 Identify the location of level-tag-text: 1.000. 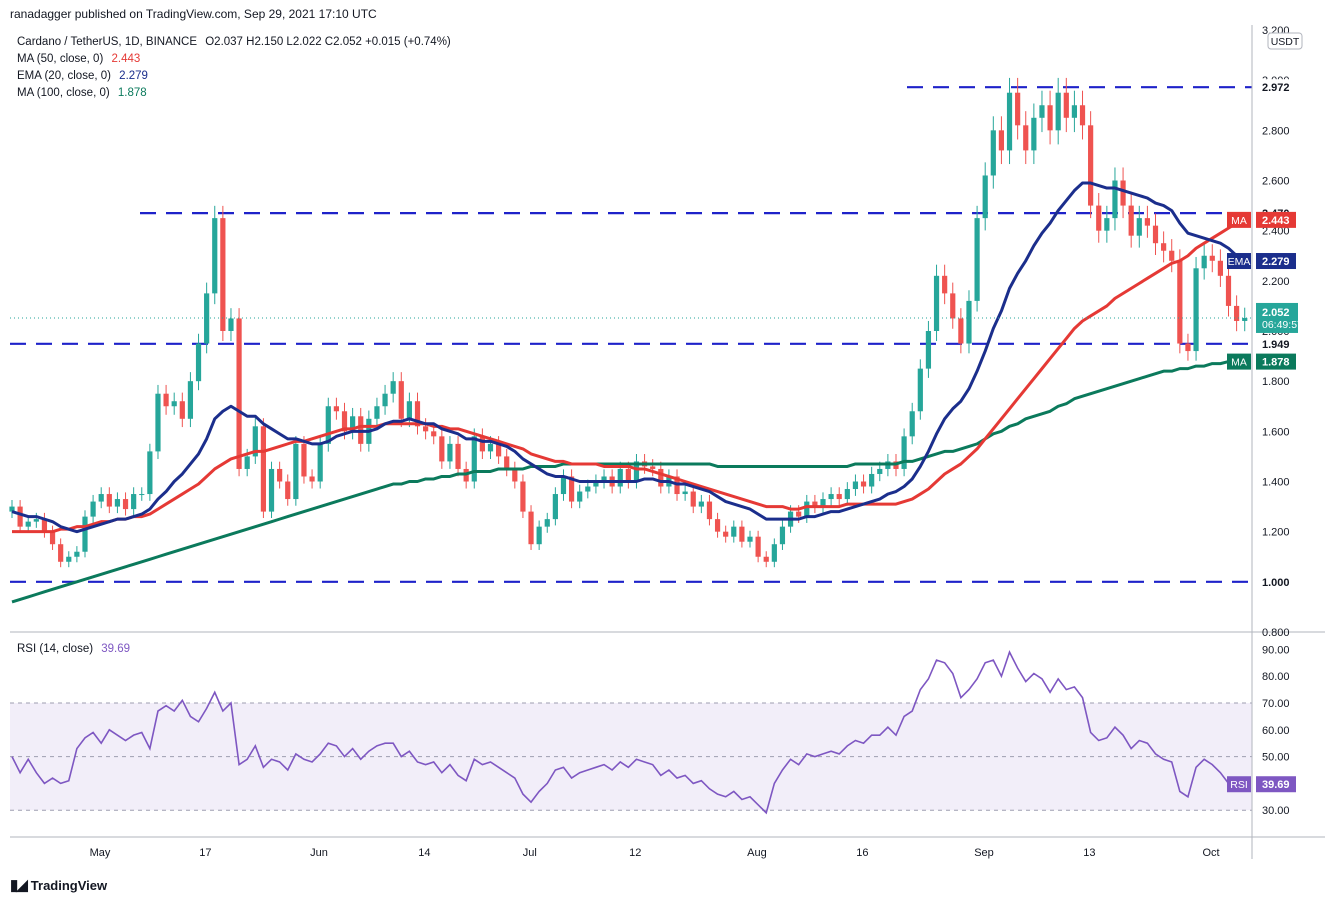
(1276, 583).